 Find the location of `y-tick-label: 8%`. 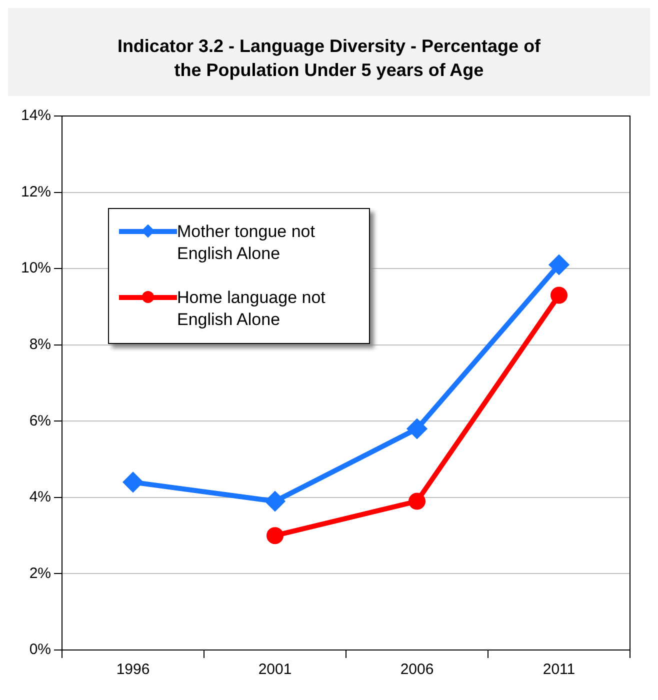

y-tick-label: 8% is located at coordinates (40, 344).